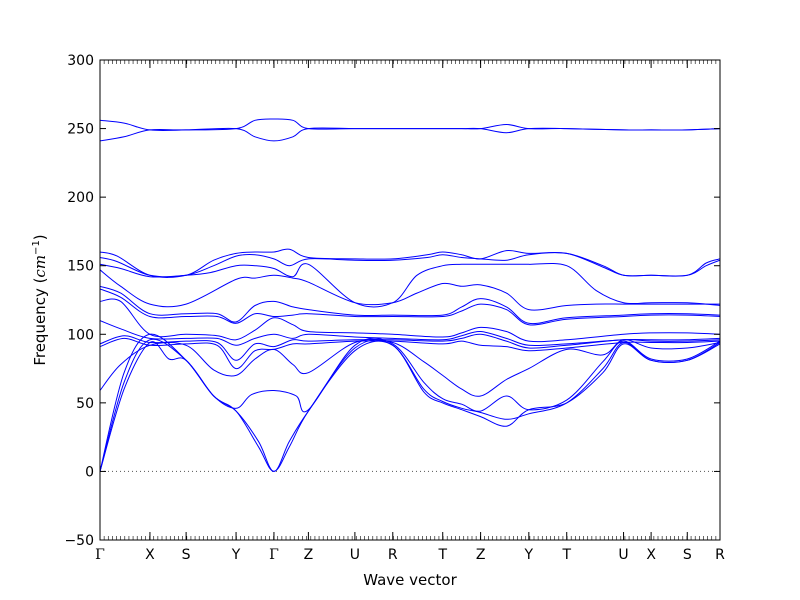 The width and height of the screenshot is (800, 600). I want to click on y-axis-label: Frequency (cm−1), so click(40, 299).